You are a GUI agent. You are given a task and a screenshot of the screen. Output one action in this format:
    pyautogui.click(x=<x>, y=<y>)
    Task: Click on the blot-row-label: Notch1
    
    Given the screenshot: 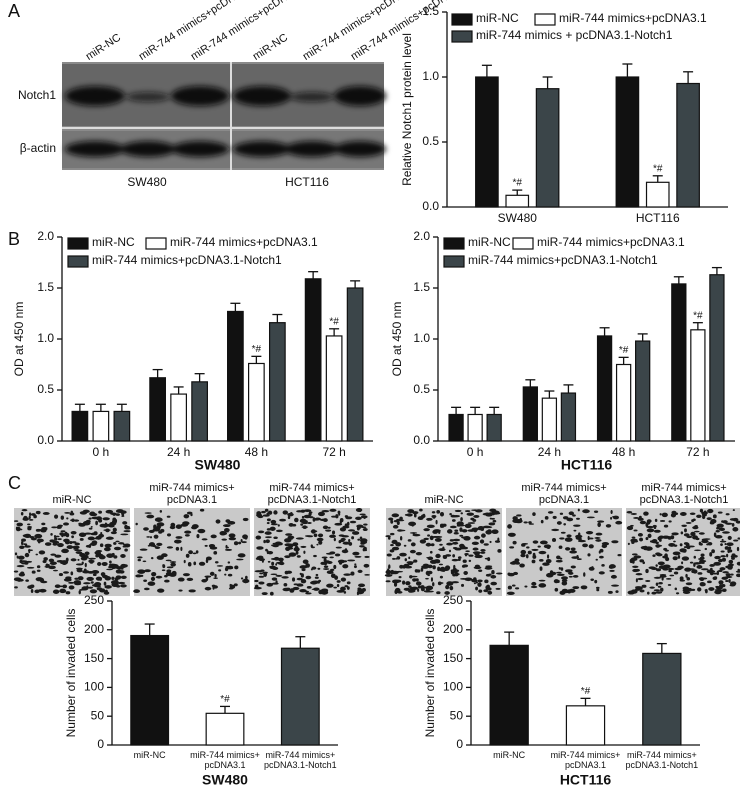 What is the action you would take?
    pyautogui.click(x=37, y=95)
    